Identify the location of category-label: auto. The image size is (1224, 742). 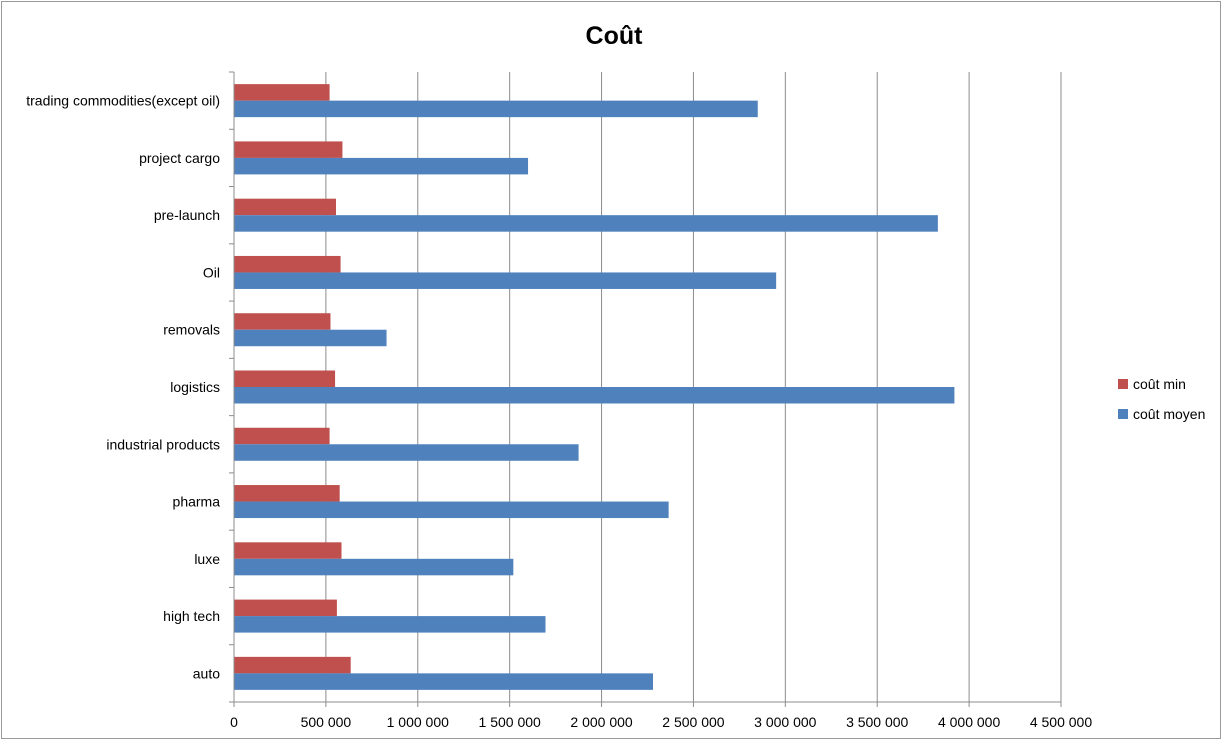
(206, 673).